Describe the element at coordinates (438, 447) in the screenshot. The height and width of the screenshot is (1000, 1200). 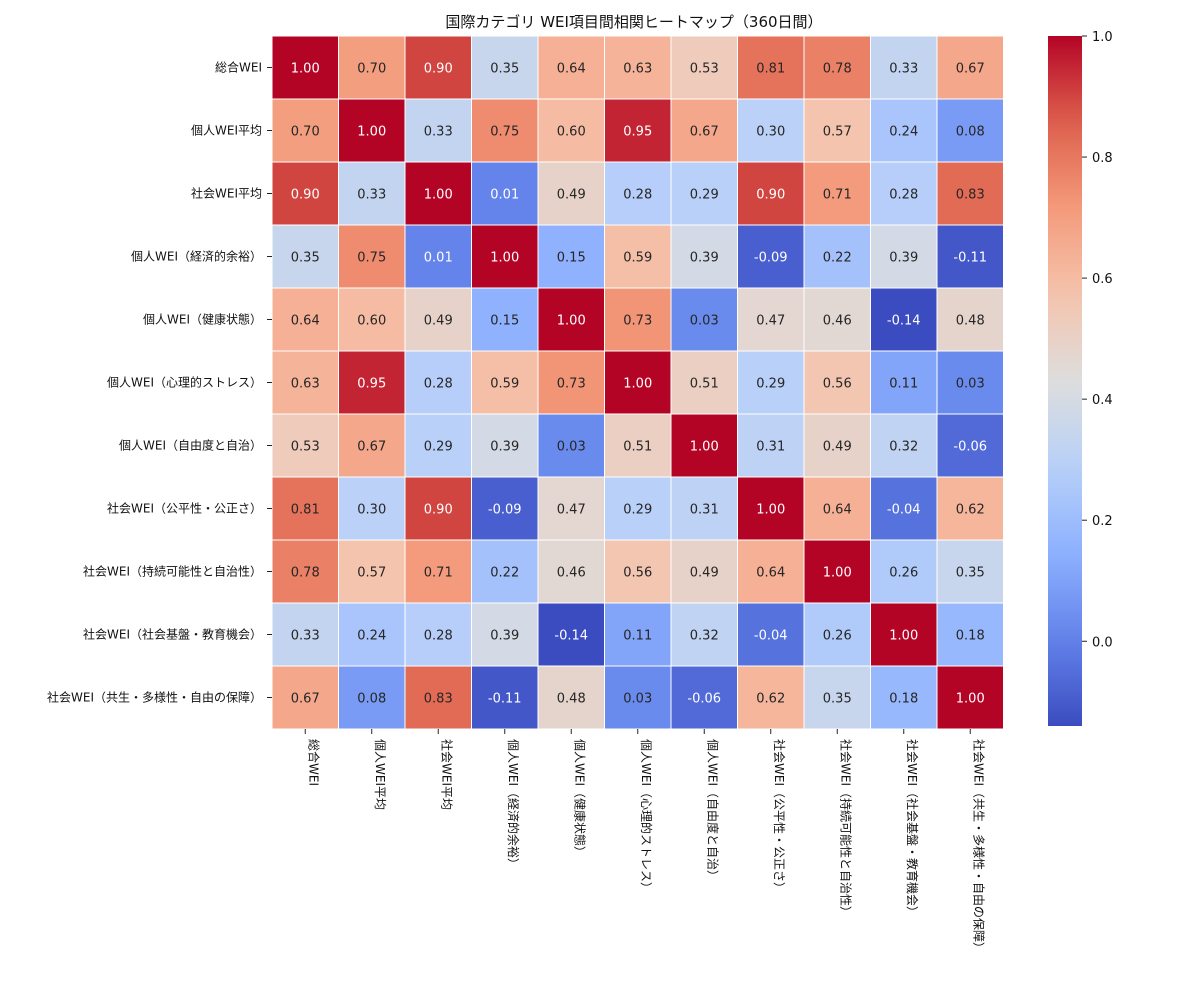
I see `cell-value-label: 0.29` at that location.